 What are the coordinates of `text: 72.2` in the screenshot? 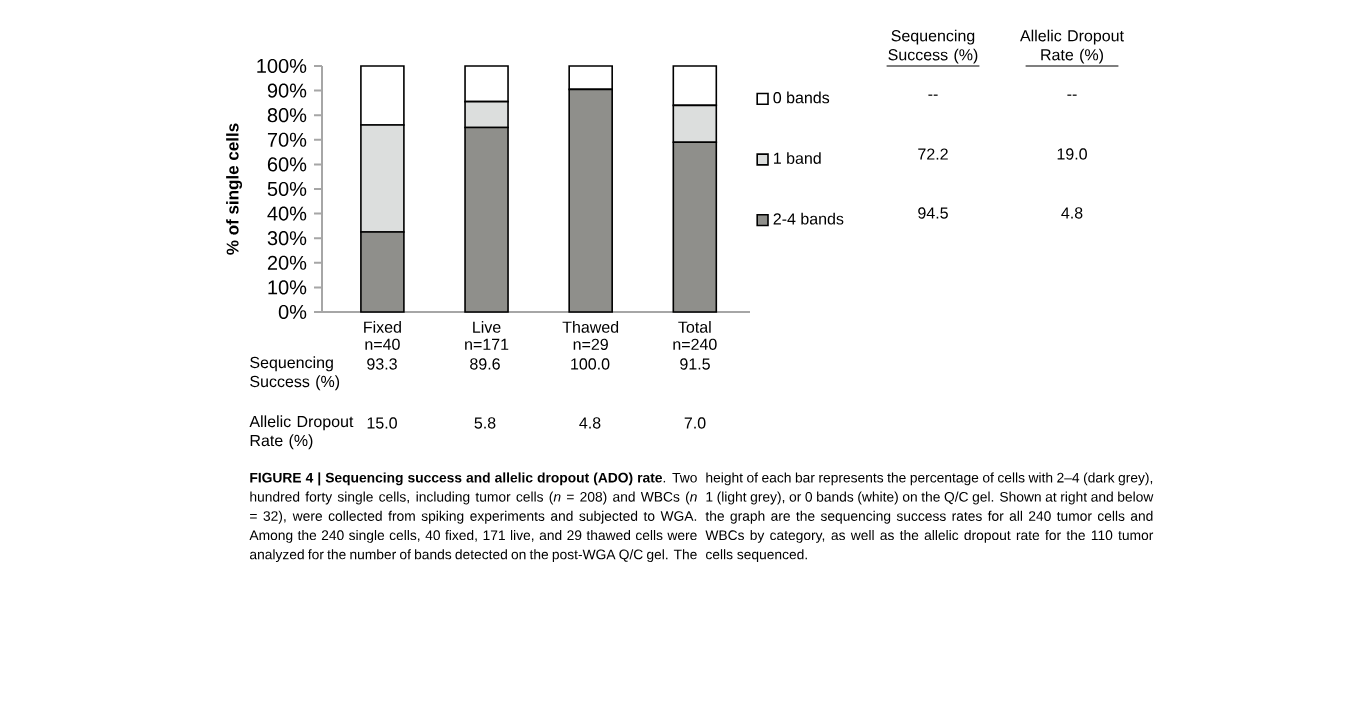 It's located at (933, 154).